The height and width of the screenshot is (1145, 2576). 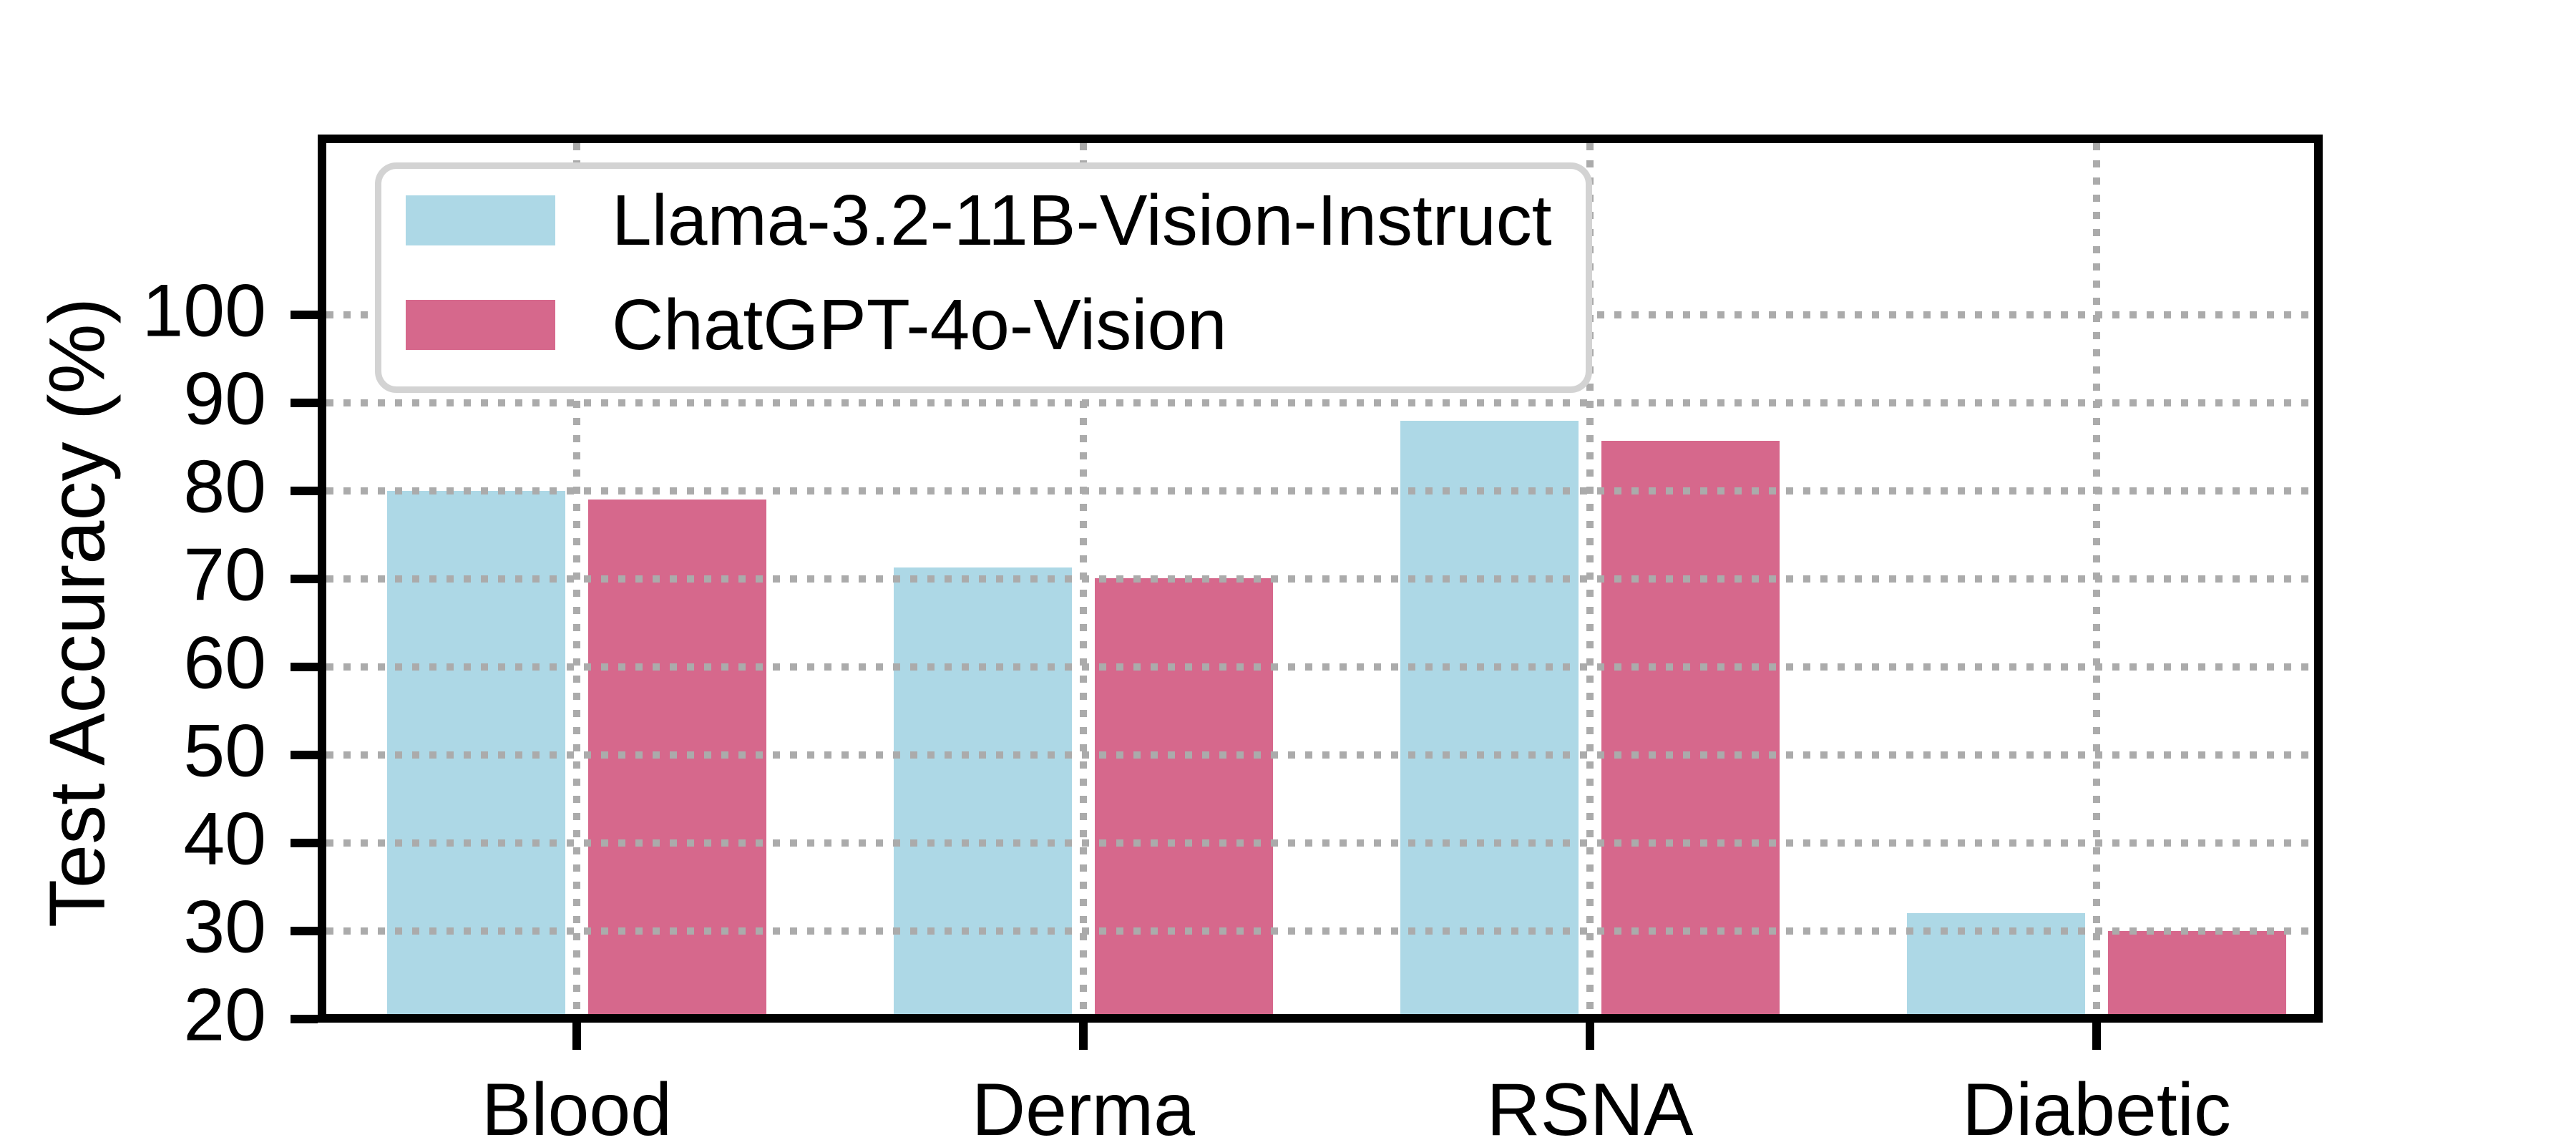 I want to click on bar-chatgpt-diabetic, so click(x=2197, y=972).